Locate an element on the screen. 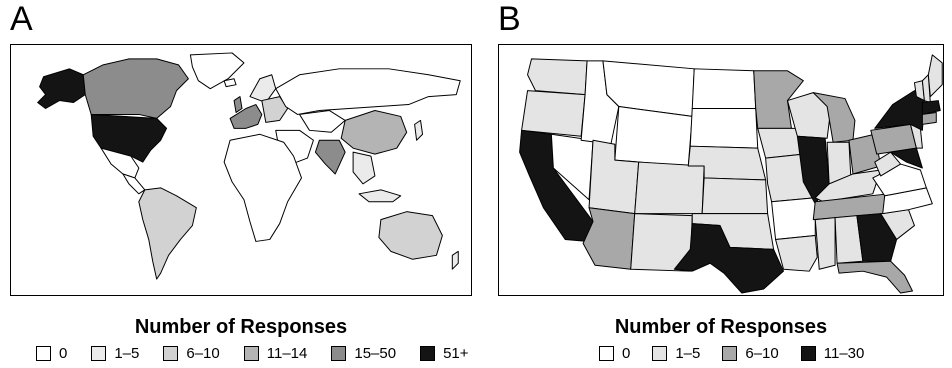  state-wyoming is located at coordinates (653, 136).